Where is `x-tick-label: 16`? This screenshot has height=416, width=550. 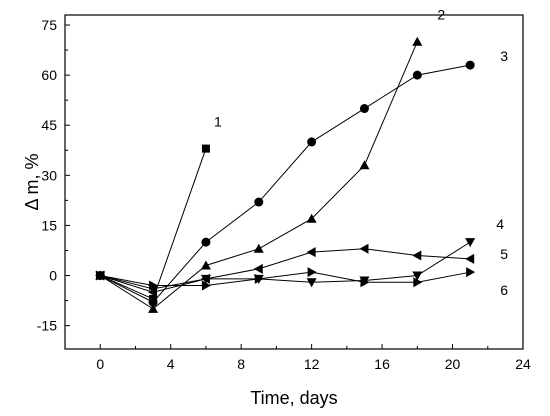 x-tick-label: 16 is located at coordinates (382, 364).